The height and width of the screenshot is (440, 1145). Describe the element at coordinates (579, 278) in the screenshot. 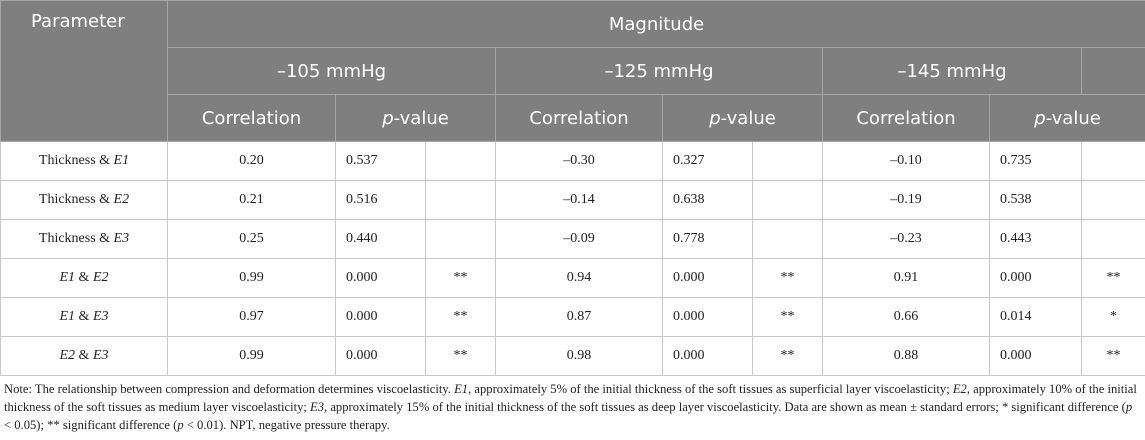

I see `correlation-cell: 0.94` at that location.